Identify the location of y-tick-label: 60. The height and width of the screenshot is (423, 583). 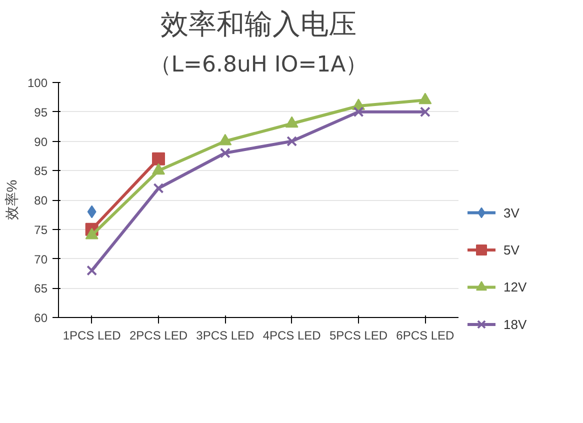
(41, 318).